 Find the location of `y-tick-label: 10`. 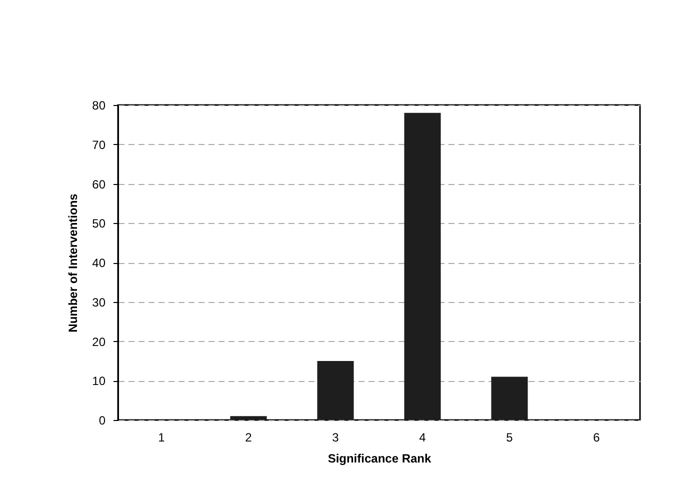

y-tick-label: 10 is located at coordinates (99, 381).